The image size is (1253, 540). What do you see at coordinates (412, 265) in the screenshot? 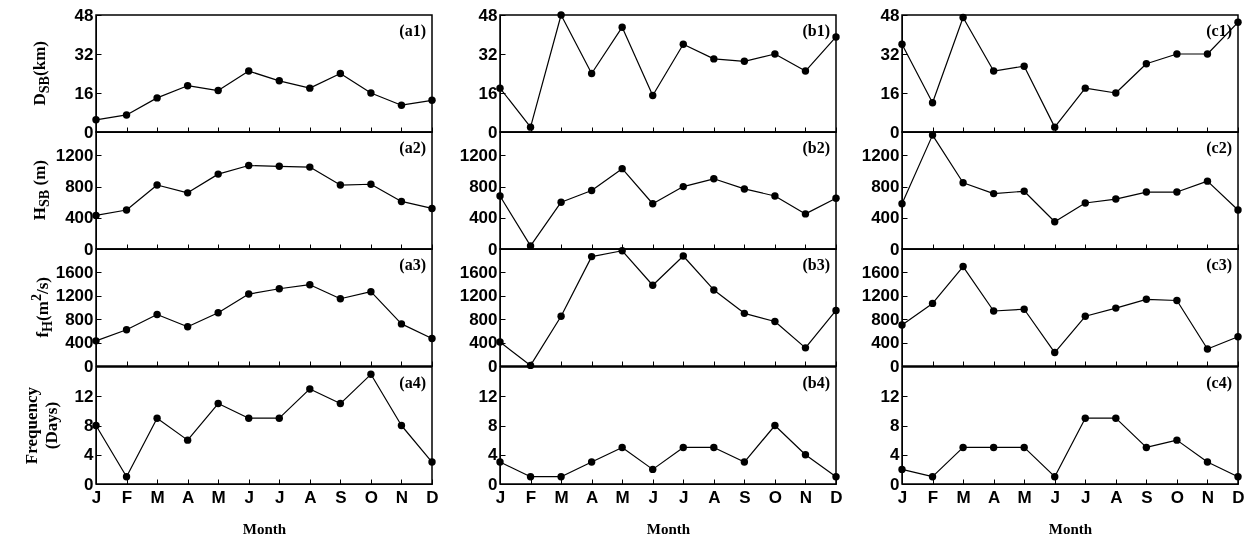
I see `annotation: (a3)` at bounding box center [412, 265].